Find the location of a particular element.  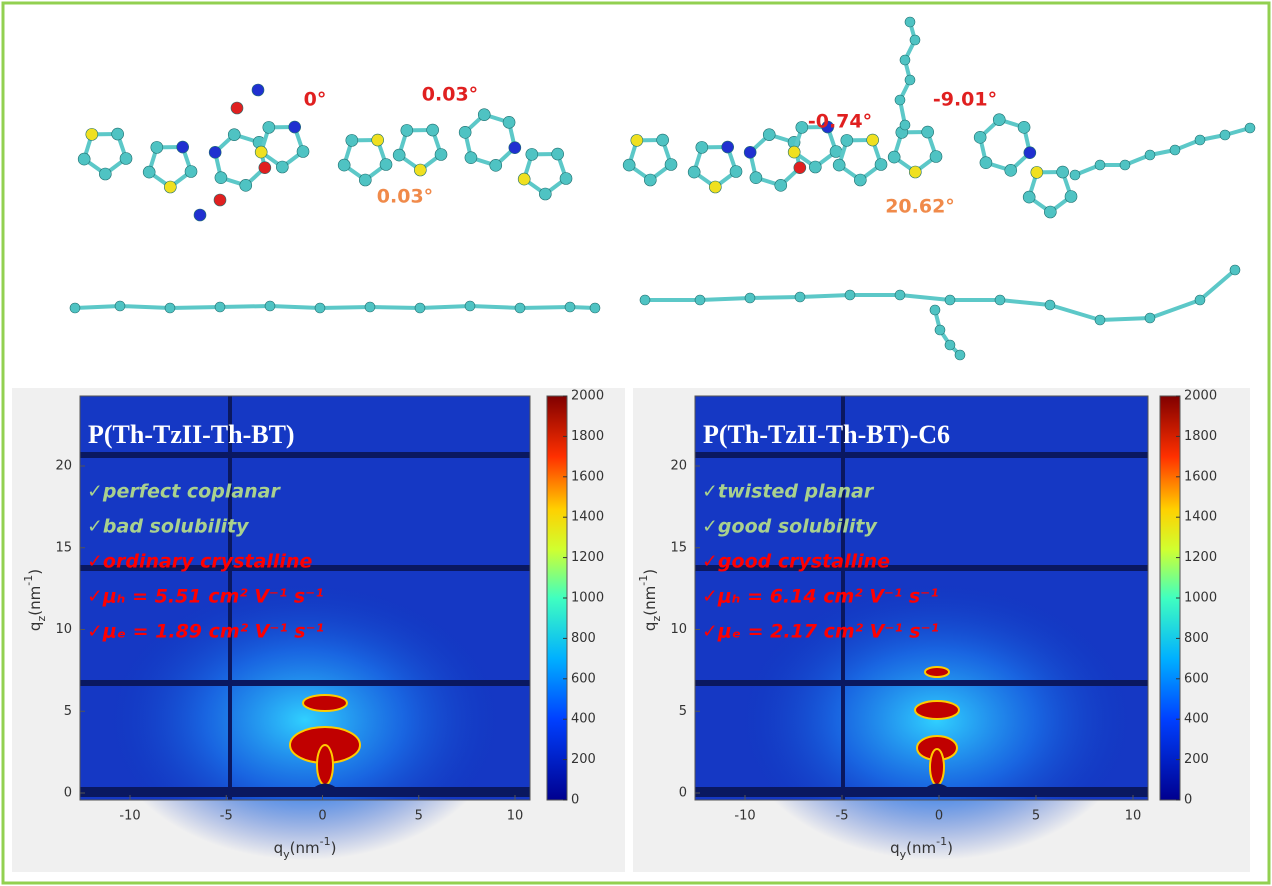

y-tick-label: 5 is located at coordinates (683, 711).